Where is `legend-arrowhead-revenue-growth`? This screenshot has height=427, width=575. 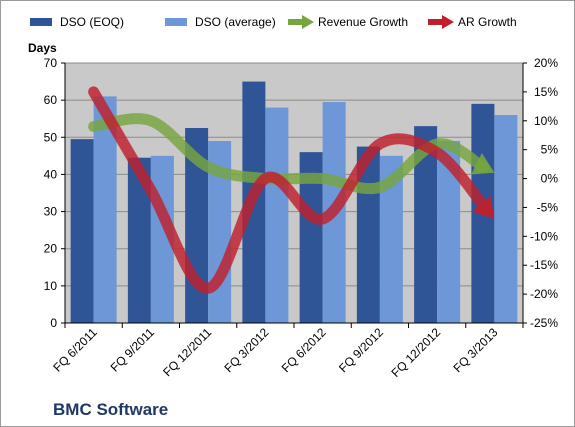
legend-arrowhead-revenue-growth is located at coordinates (308, 22).